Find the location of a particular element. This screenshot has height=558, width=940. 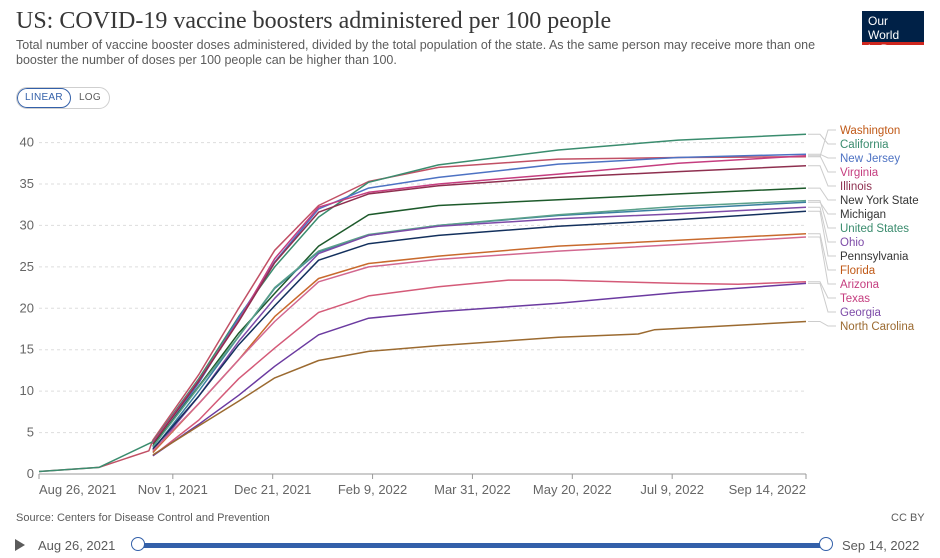

legend-connectors is located at coordinates (822, 228).